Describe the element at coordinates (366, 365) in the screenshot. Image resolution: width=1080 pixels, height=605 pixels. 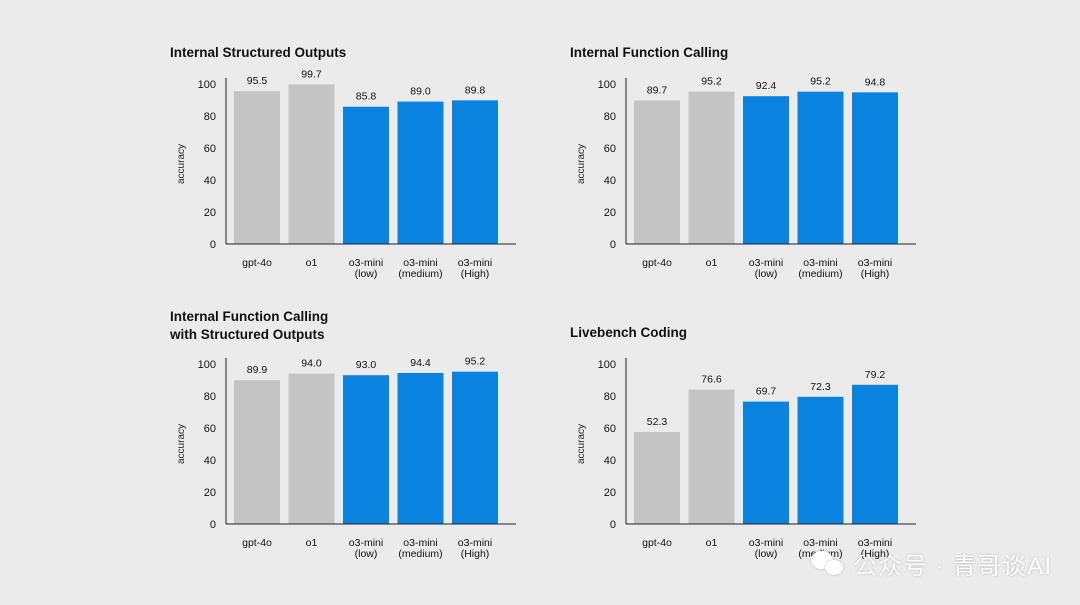
I see `data-label: 93.0` at that location.